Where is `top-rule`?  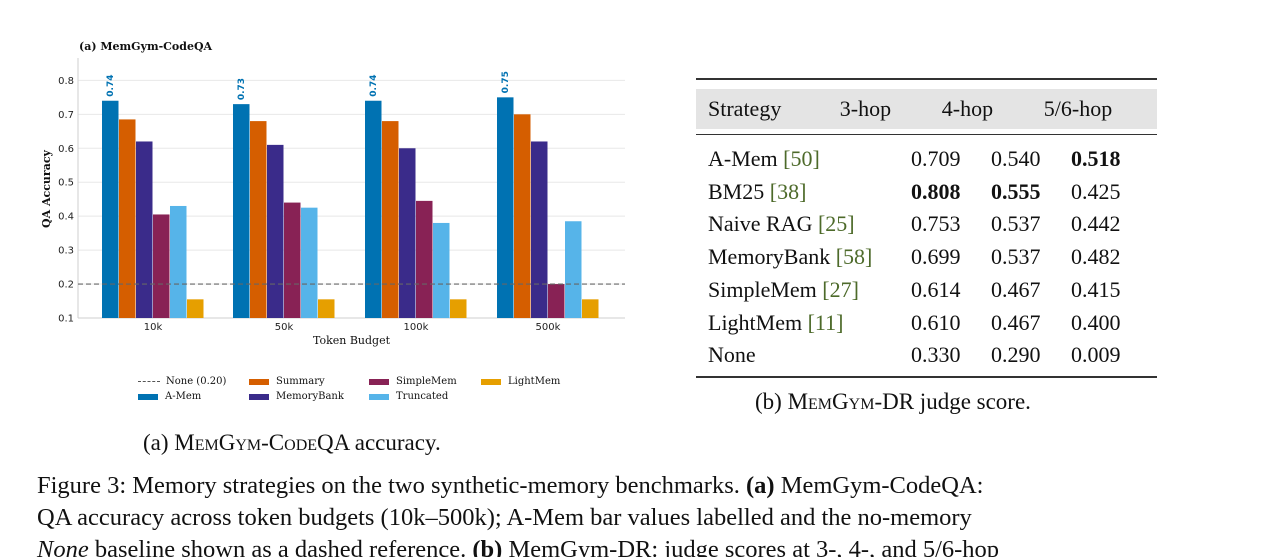 top-rule is located at coordinates (926, 79).